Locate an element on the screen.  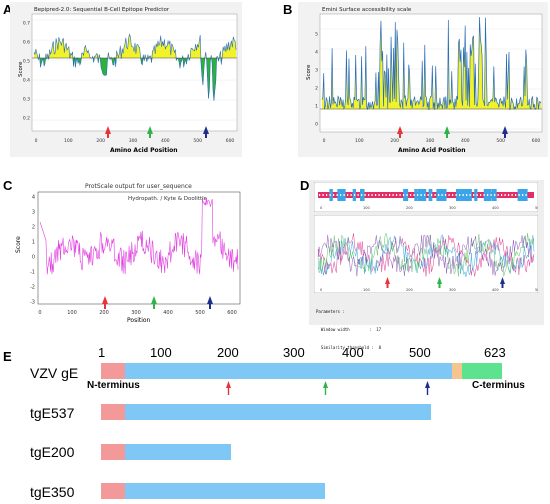
y-tick-label-a: 0.6 is located at coordinates (26, 43).